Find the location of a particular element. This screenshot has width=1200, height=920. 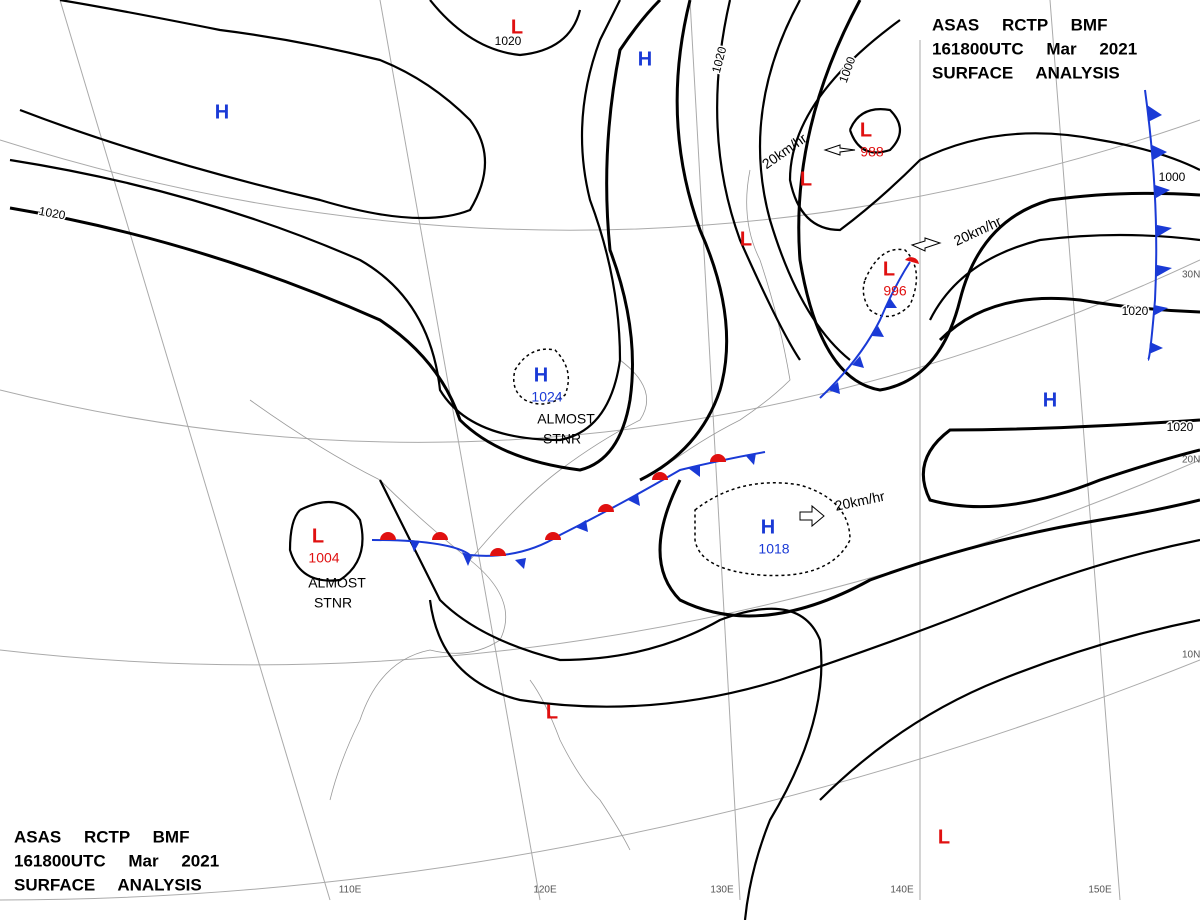

low-dashed is located at coordinates (890, 283).